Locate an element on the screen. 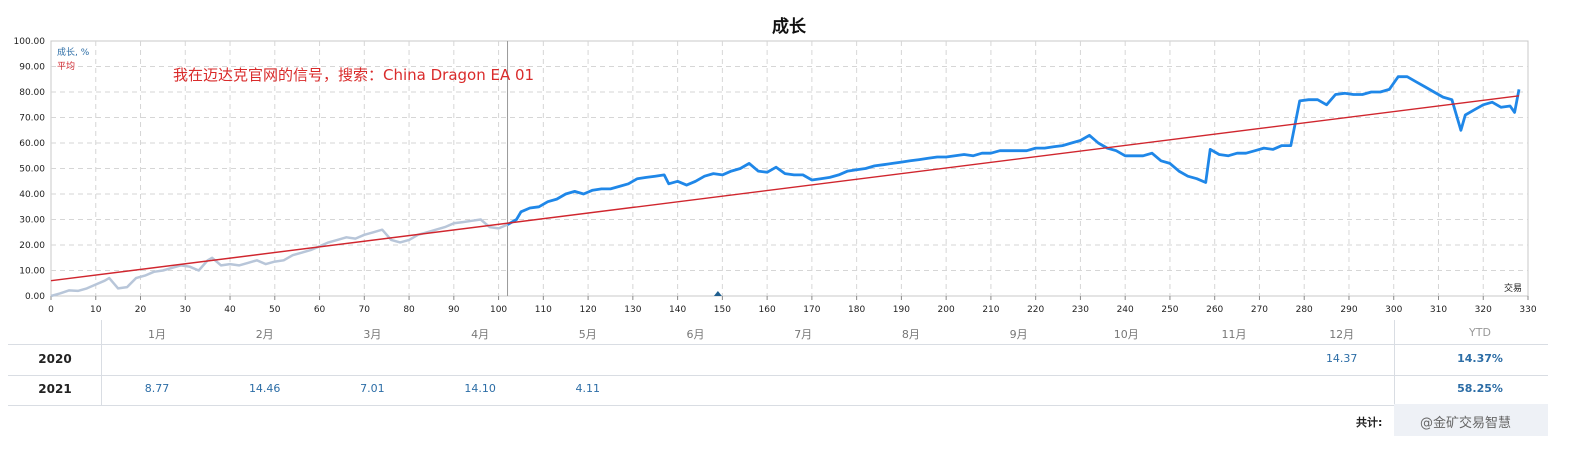 The image size is (1578, 455). total-label: 共计: is located at coordinates (1369, 422).